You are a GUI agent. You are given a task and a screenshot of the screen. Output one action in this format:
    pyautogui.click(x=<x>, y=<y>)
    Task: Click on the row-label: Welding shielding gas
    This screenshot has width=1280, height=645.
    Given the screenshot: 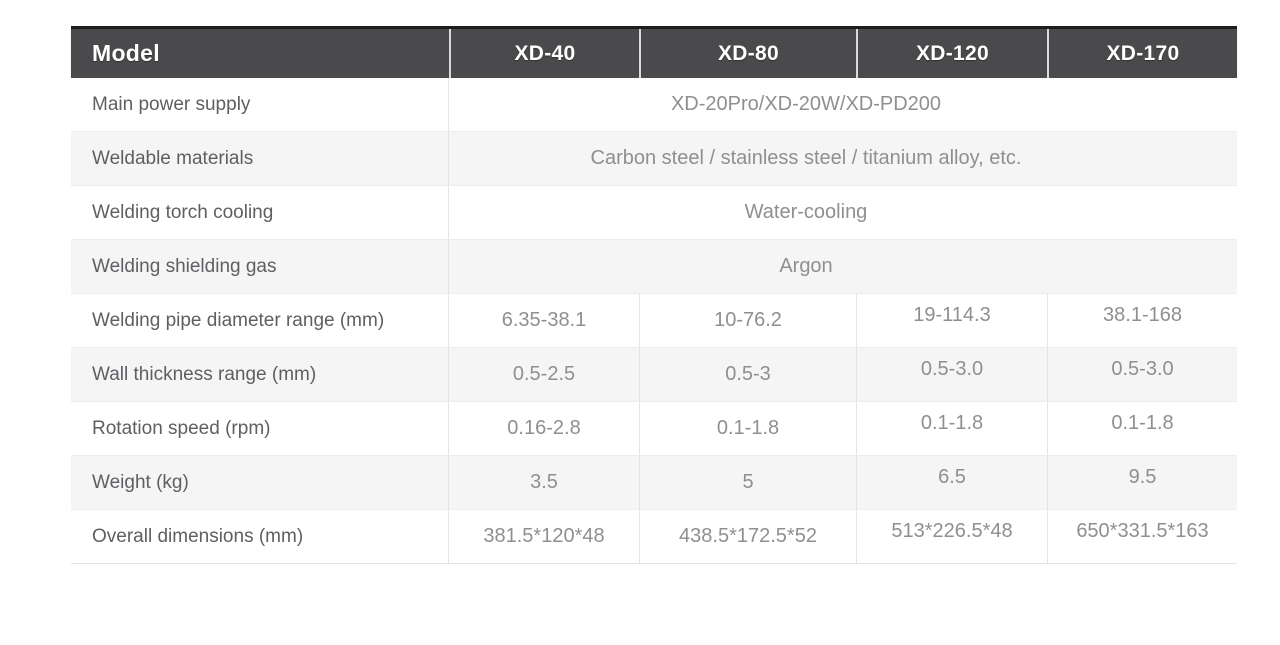 What is the action you would take?
    pyautogui.click(x=260, y=266)
    